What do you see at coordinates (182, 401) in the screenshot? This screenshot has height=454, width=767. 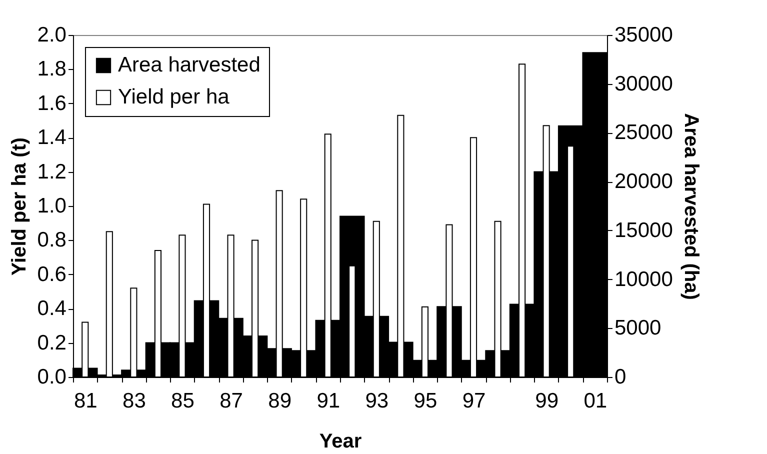 I see `x-tick-label: 85` at bounding box center [182, 401].